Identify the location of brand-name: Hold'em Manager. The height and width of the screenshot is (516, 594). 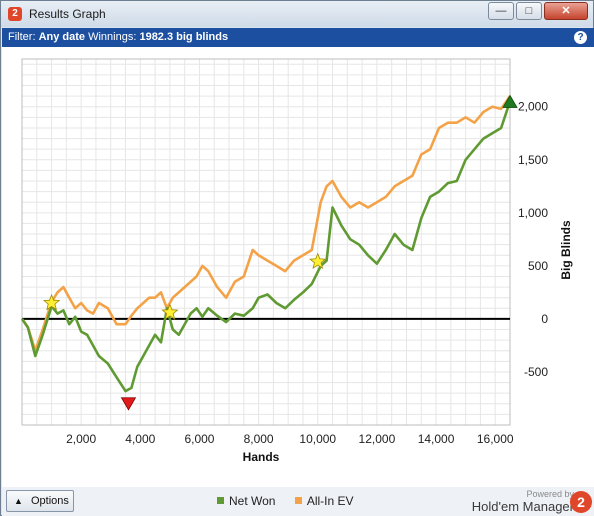
(522, 506).